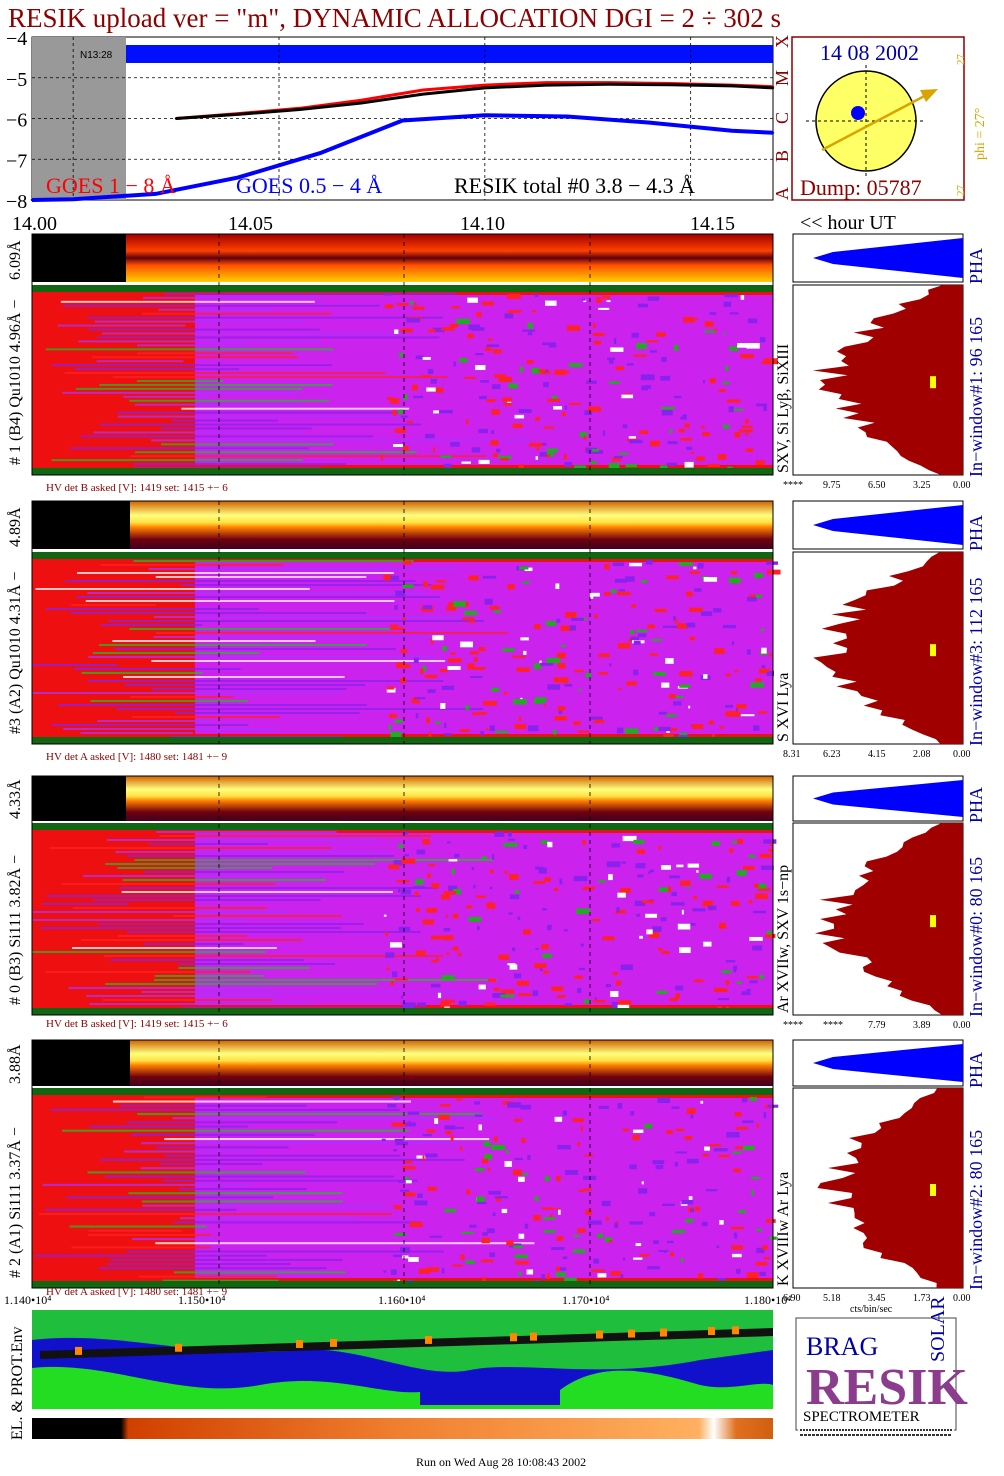 The image size is (1004, 1476). What do you see at coordinates (933, 921) in the screenshot?
I see `pha-window-marker` at bounding box center [933, 921].